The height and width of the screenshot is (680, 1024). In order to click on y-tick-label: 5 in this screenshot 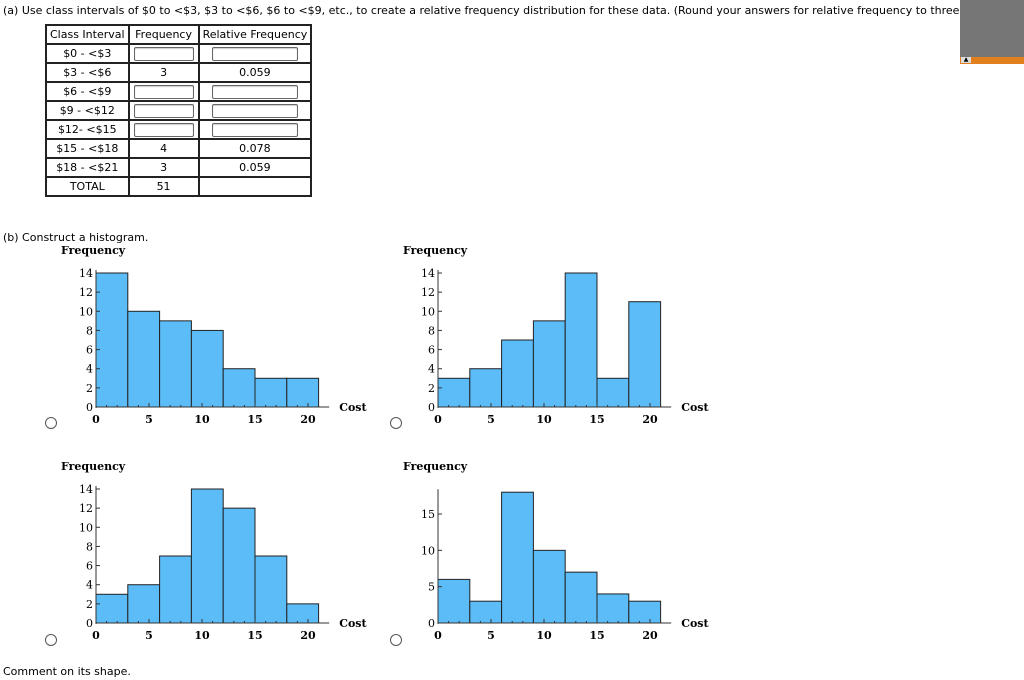, I will do `click(431, 587)`.